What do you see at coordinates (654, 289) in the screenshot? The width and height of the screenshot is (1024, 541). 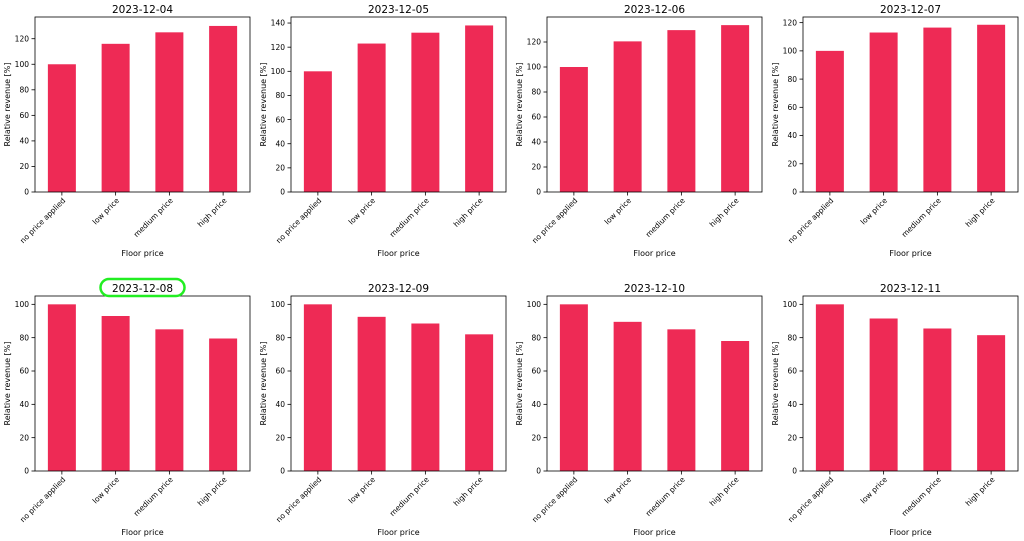 I see `chart-title: 2023-12-10` at bounding box center [654, 289].